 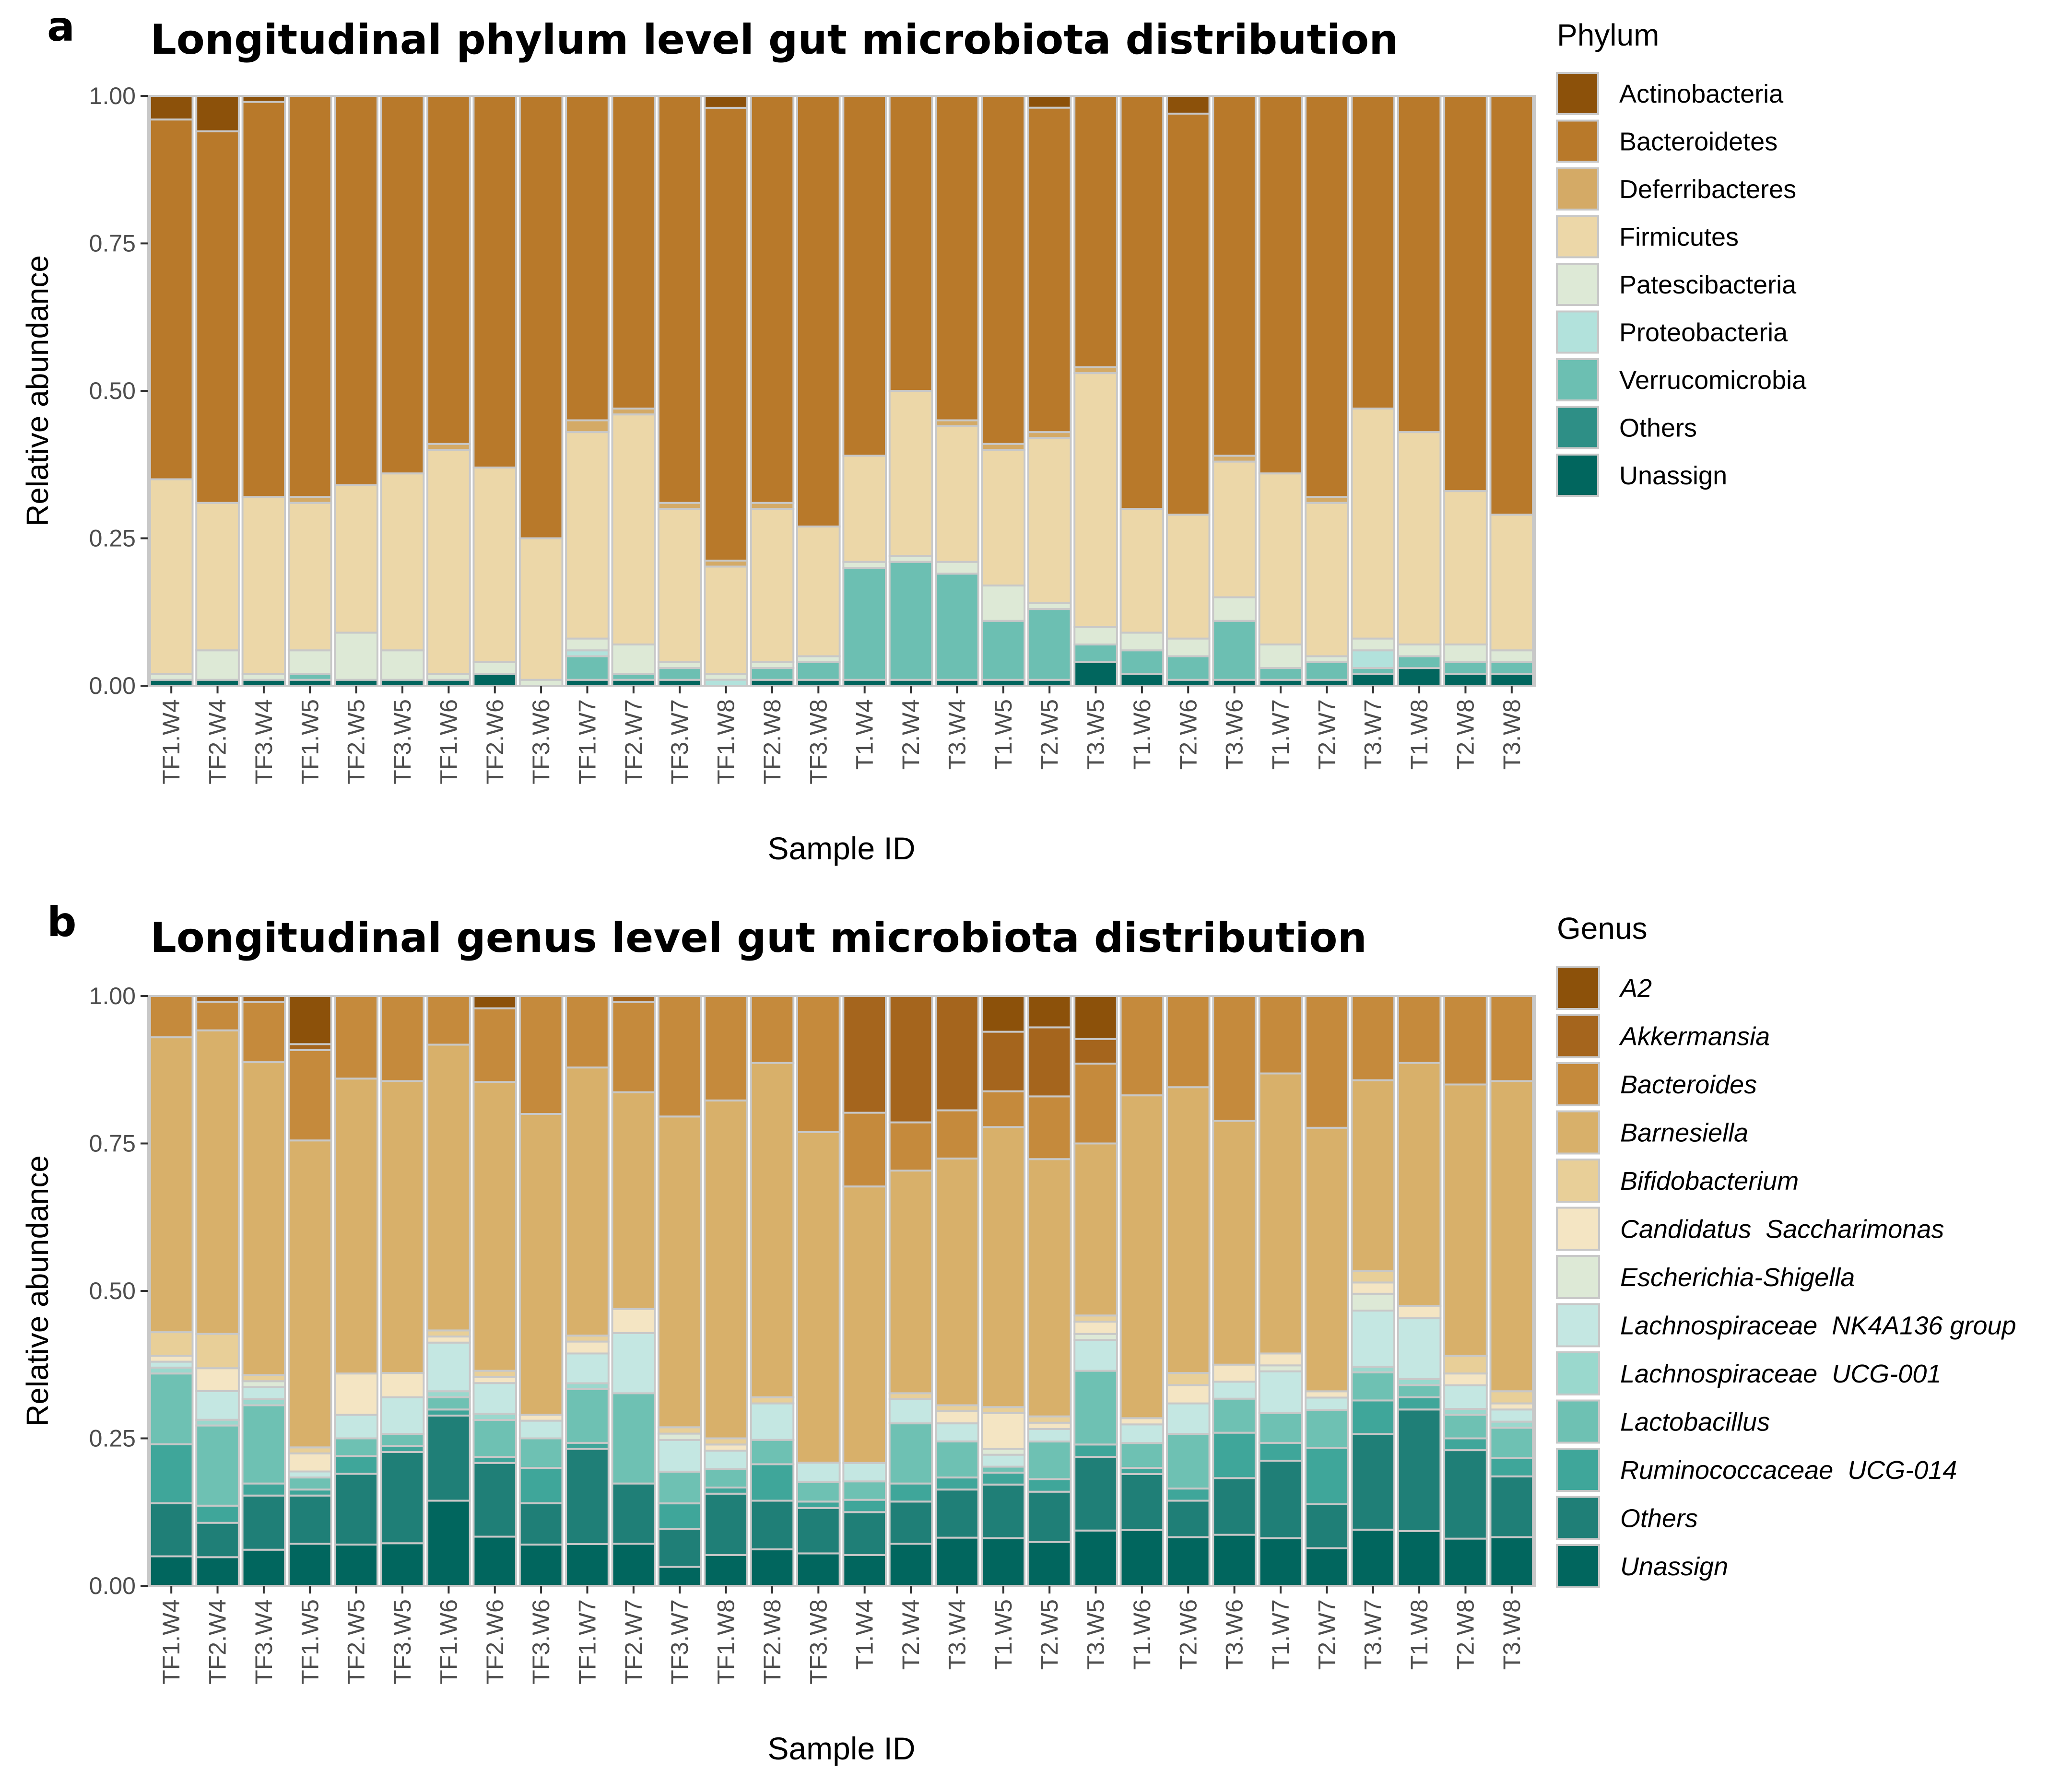 I want to click on x-tick-label: T1.W4, so click(x=864, y=1634).